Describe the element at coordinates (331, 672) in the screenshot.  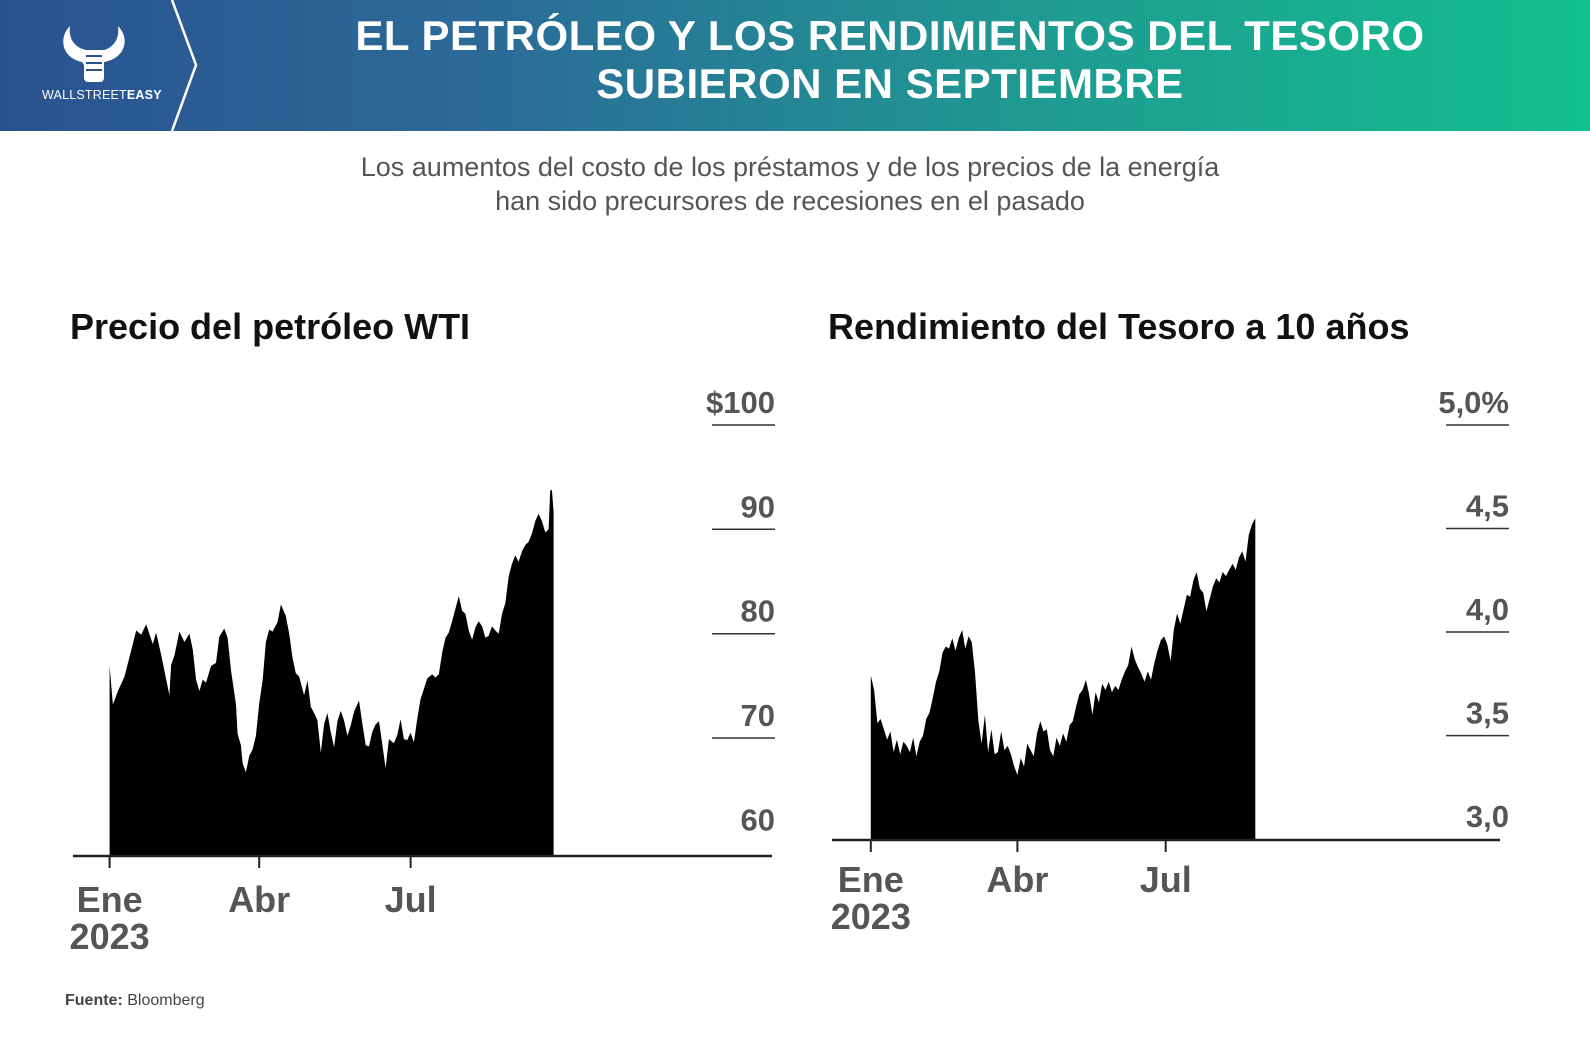
I see `wti-area-series` at that location.